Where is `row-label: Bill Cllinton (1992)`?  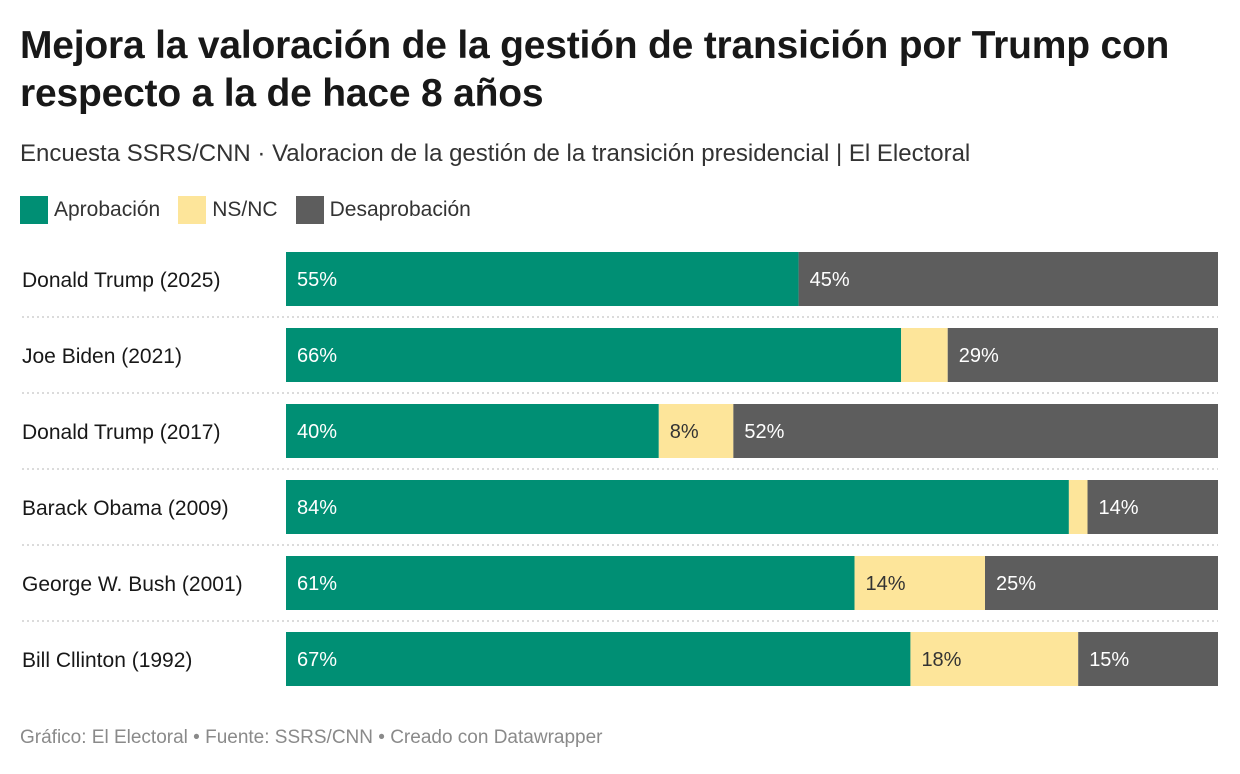 row-label: Bill Cllinton (1992) is located at coordinates (107, 660).